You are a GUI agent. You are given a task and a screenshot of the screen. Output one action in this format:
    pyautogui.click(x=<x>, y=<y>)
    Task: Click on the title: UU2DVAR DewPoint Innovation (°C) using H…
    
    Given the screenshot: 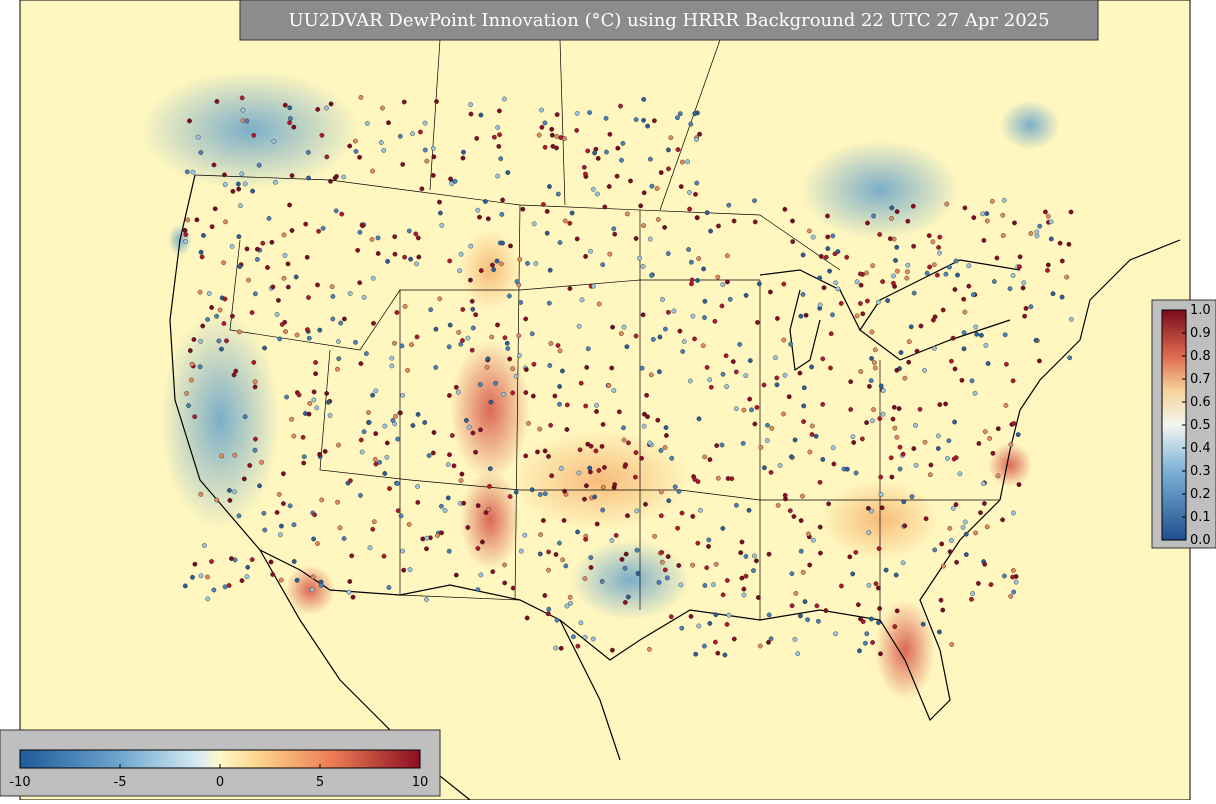 What is the action you would take?
    pyautogui.click(x=668, y=20)
    